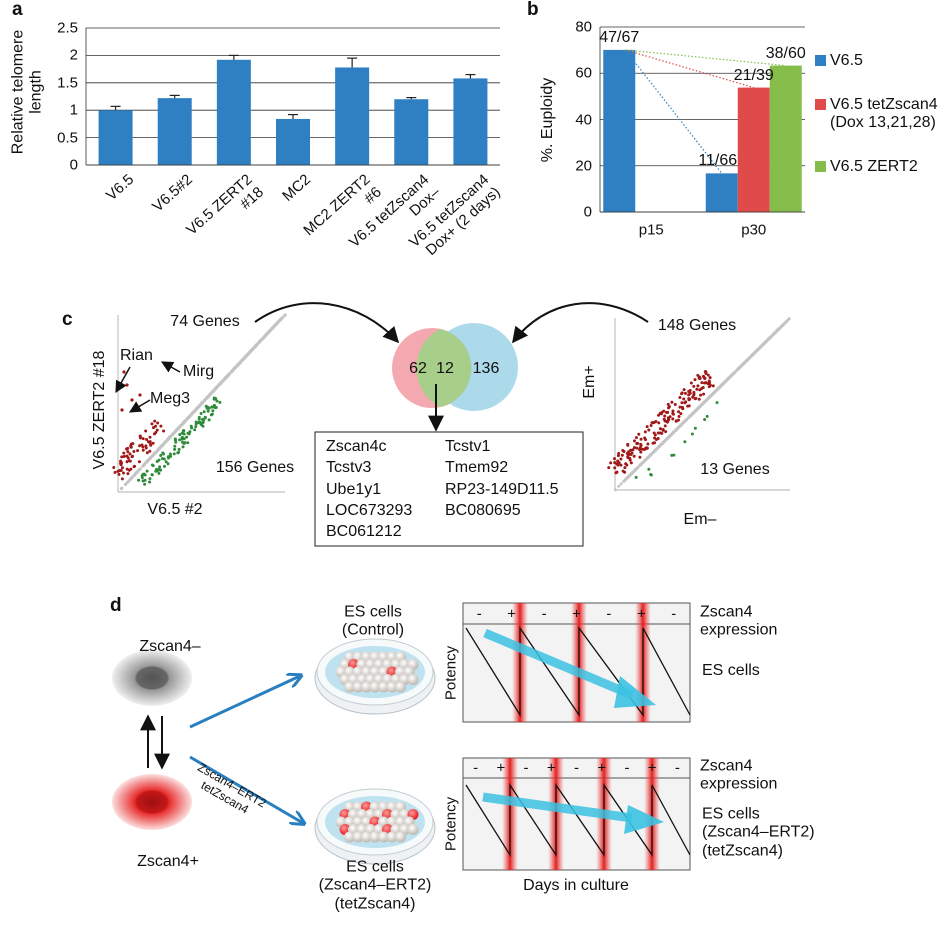  I want to click on panel-label: b, so click(533, 10).